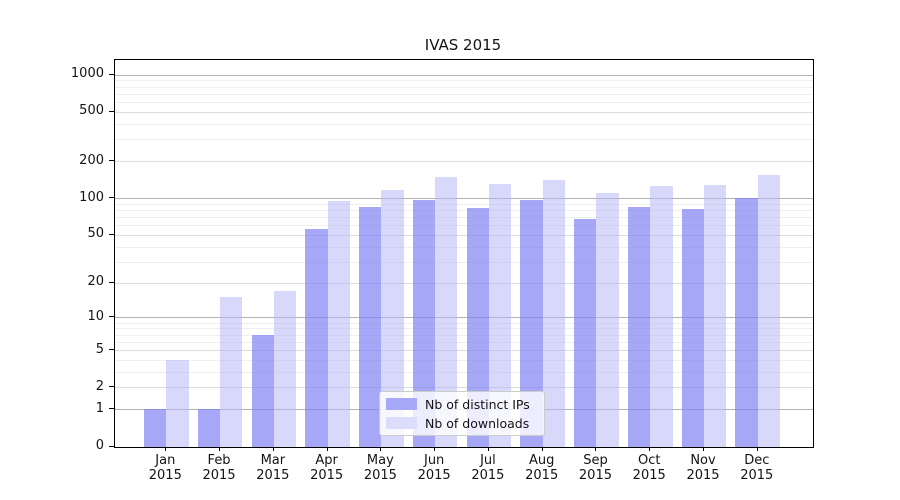 The width and height of the screenshot is (900, 500). What do you see at coordinates (488, 468) in the screenshot?
I see `x-tick-label-jul: Jul 2015` at bounding box center [488, 468].